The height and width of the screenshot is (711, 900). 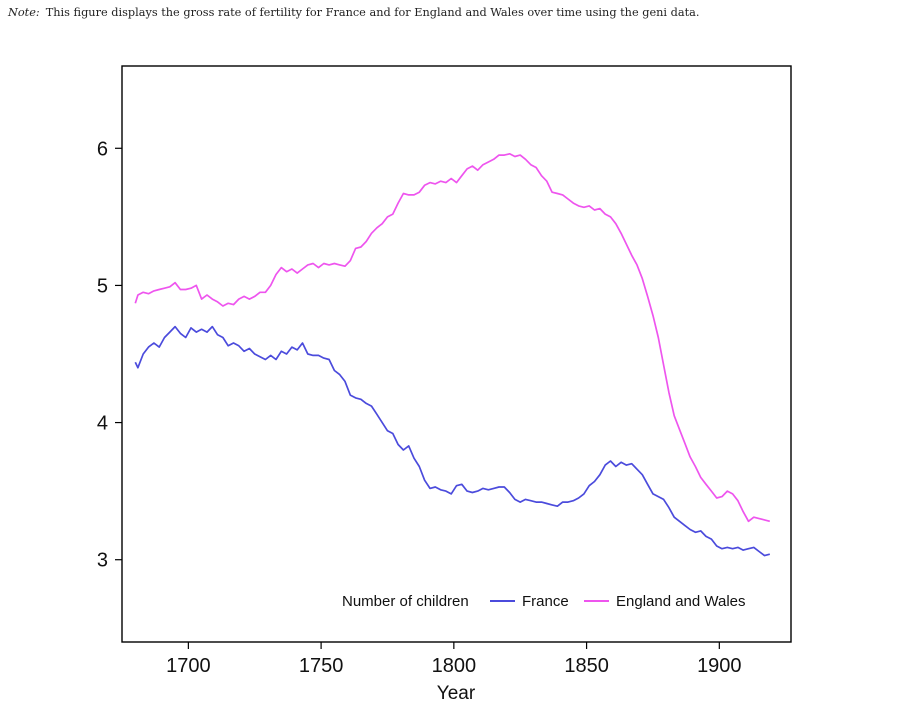 What do you see at coordinates (102, 286) in the screenshot?
I see `y-tick-label: 5` at bounding box center [102, 286].